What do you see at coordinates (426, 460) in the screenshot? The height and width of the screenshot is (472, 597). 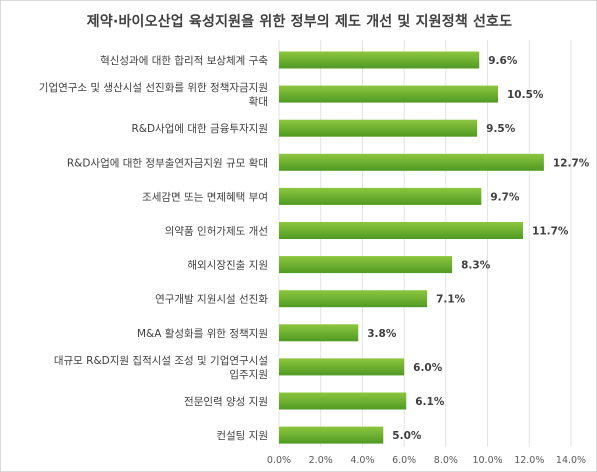 I see `x-axis-ticks: 0.0% 2.0% 4.0% 6.0% 8.0% 10.0% 12.0% 14.0%` at bounding box center [426, 460].